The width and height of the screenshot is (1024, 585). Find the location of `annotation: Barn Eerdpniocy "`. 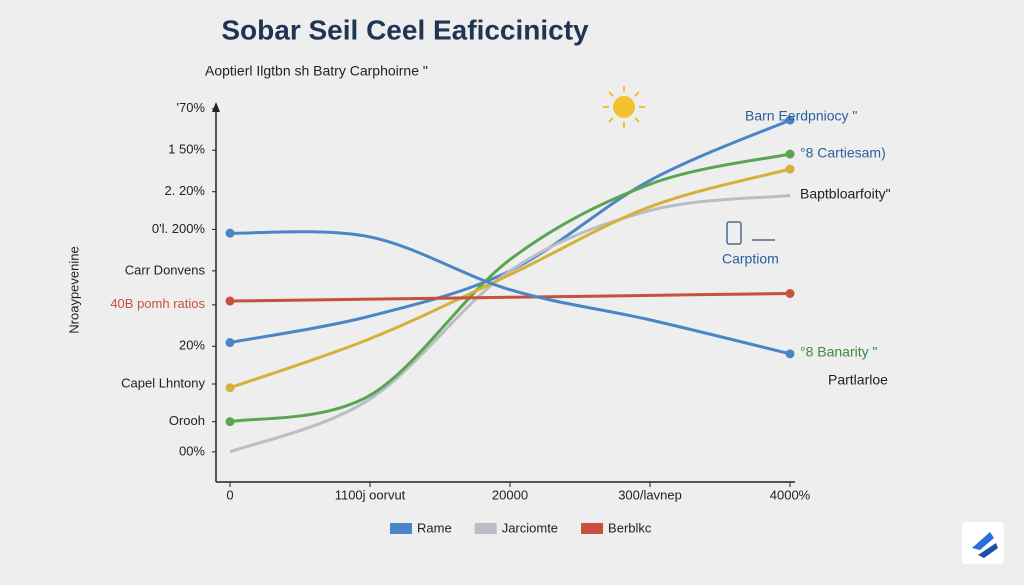

annotation: Barn Eerdpniocy " is located at coordinates (801, 116).